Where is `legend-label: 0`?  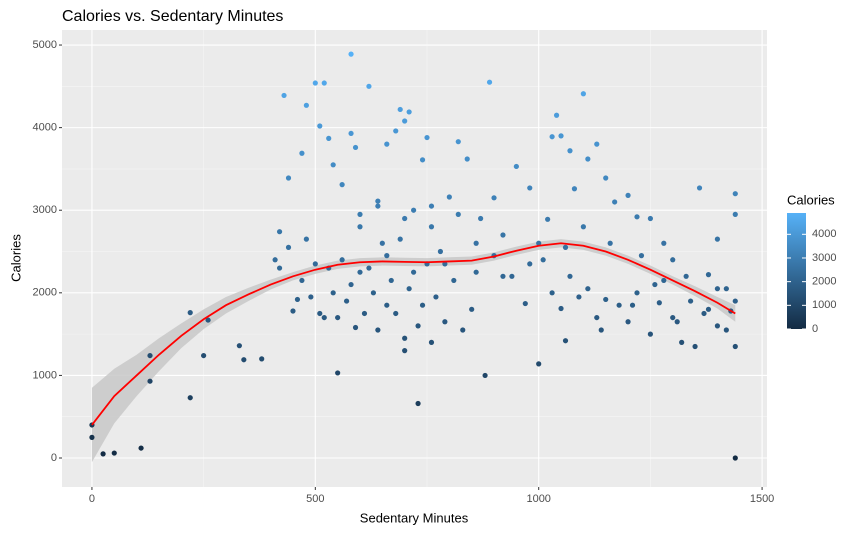
legend-label: 0 is located at coordinates (815, 329).